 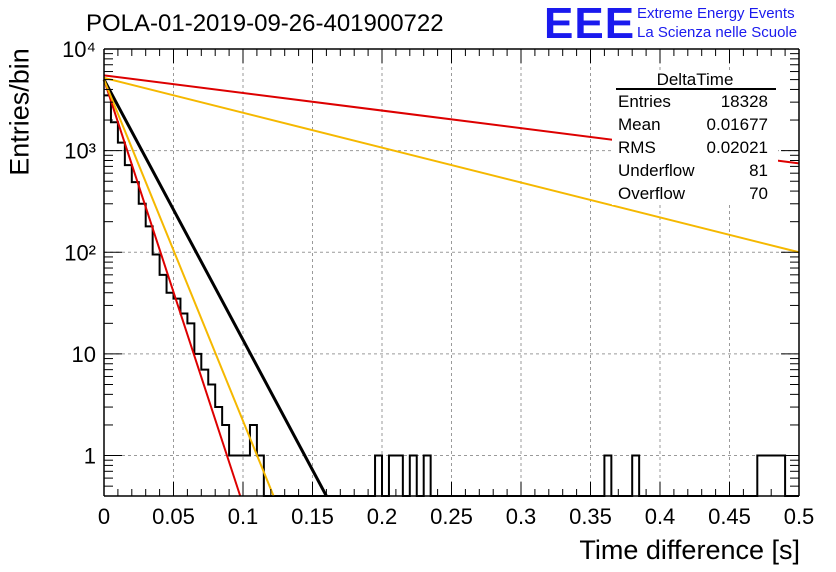 I want to click on stats-value: 81, so click(x=758, y=170).